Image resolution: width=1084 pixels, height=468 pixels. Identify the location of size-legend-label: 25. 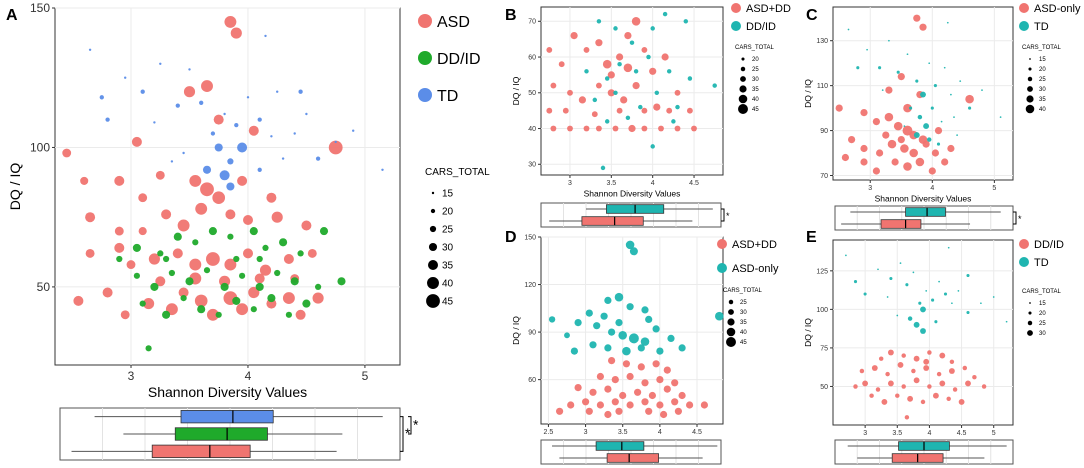
(1042, 80).